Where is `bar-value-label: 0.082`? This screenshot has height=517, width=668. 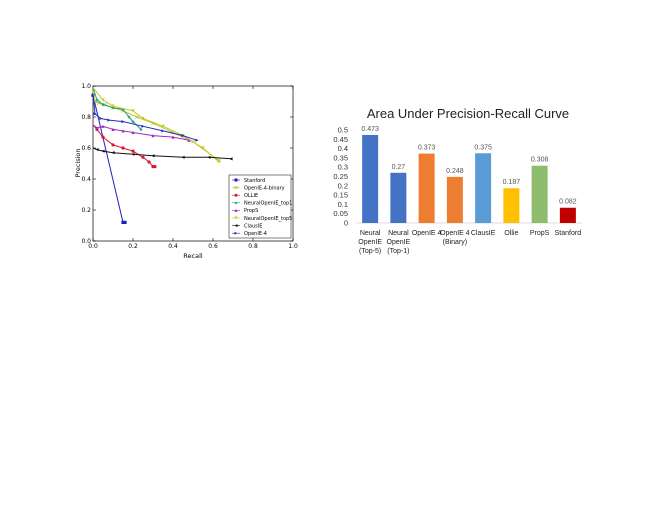
bar-value-label: 0.082 is located at coordinates (568, 202).